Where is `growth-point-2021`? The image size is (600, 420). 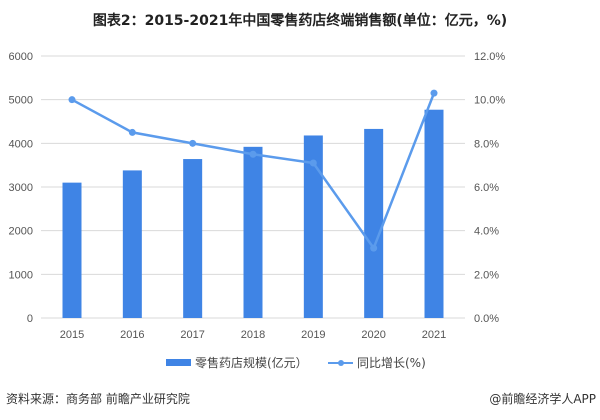
growth-point-2021 is located at coordinates (434, 93).